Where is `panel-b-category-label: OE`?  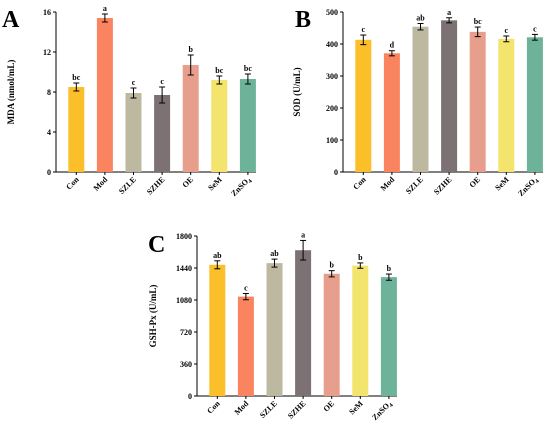
panel-b-category-label: OE is located at coordinates (475, 182).